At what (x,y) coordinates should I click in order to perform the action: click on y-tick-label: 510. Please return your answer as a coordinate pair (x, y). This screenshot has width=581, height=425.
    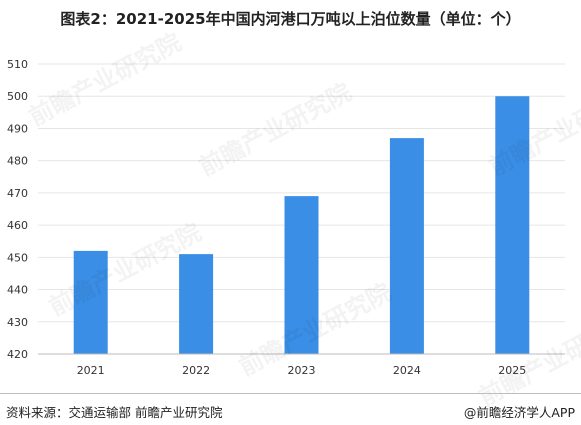
    Looking at the image, I should click on (17, 64).